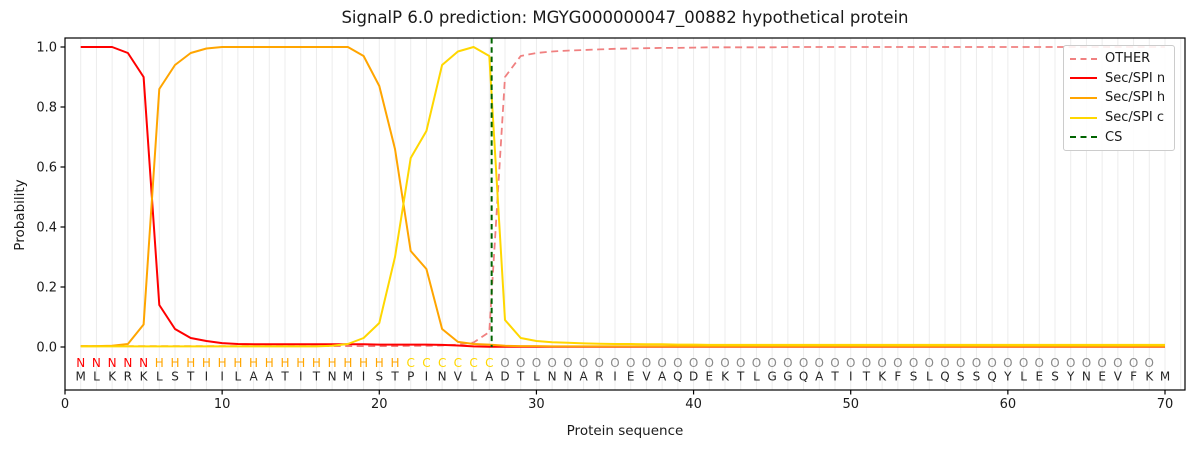  What do you see at coordinates (20, 215) in the screenshot?
I see `y-axis-label: Probability` at bounding box center [20, 215].